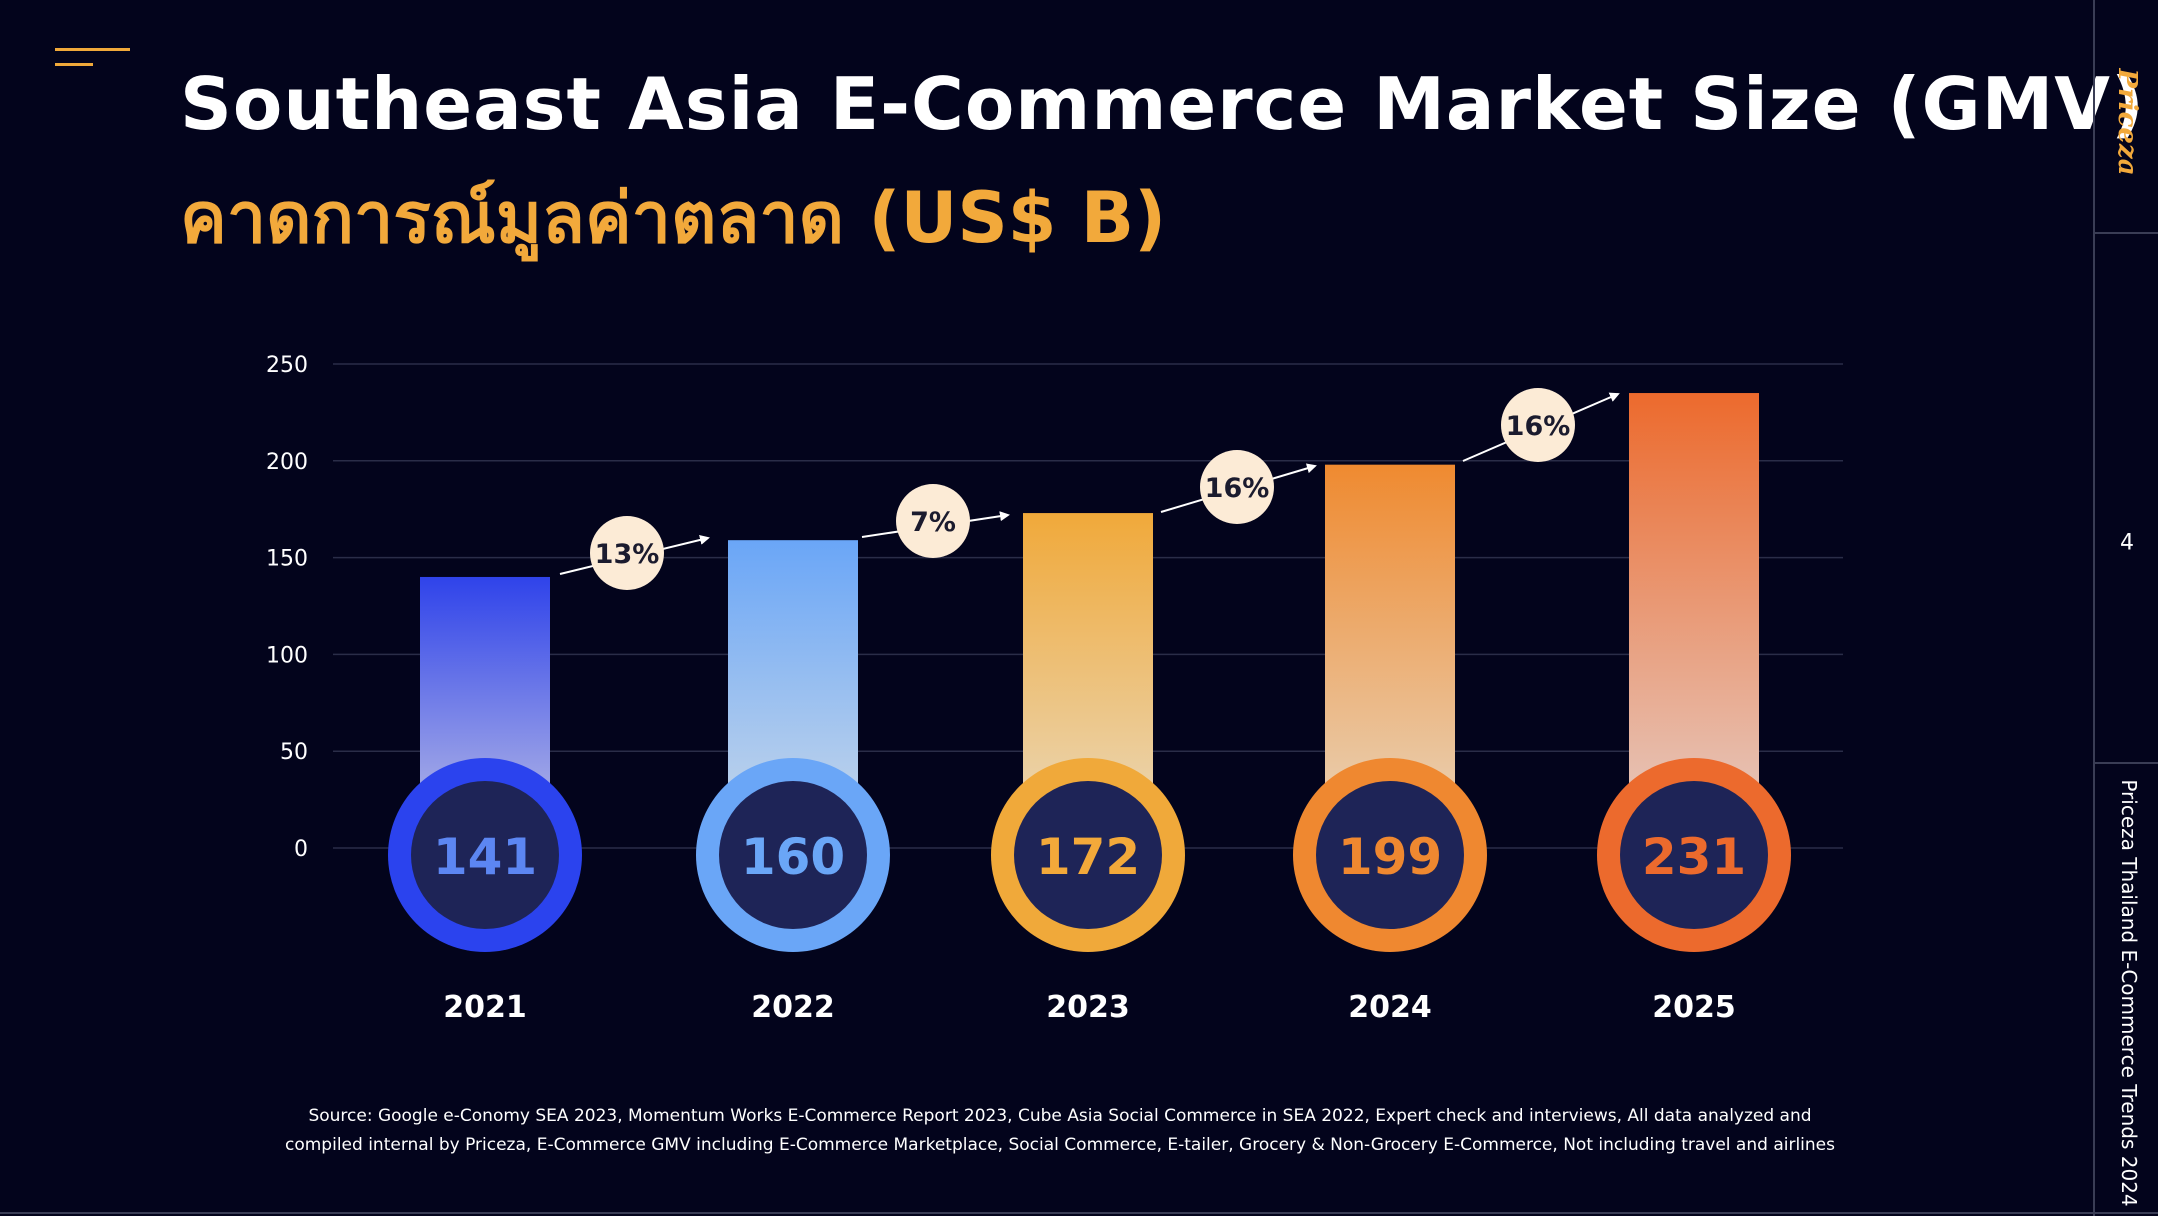 The image size is (2158, 1216). What do you see at coordinates (294, 752) in the screenshot?
I see `y-tick-label: 50` at bounding box center [294, 752].